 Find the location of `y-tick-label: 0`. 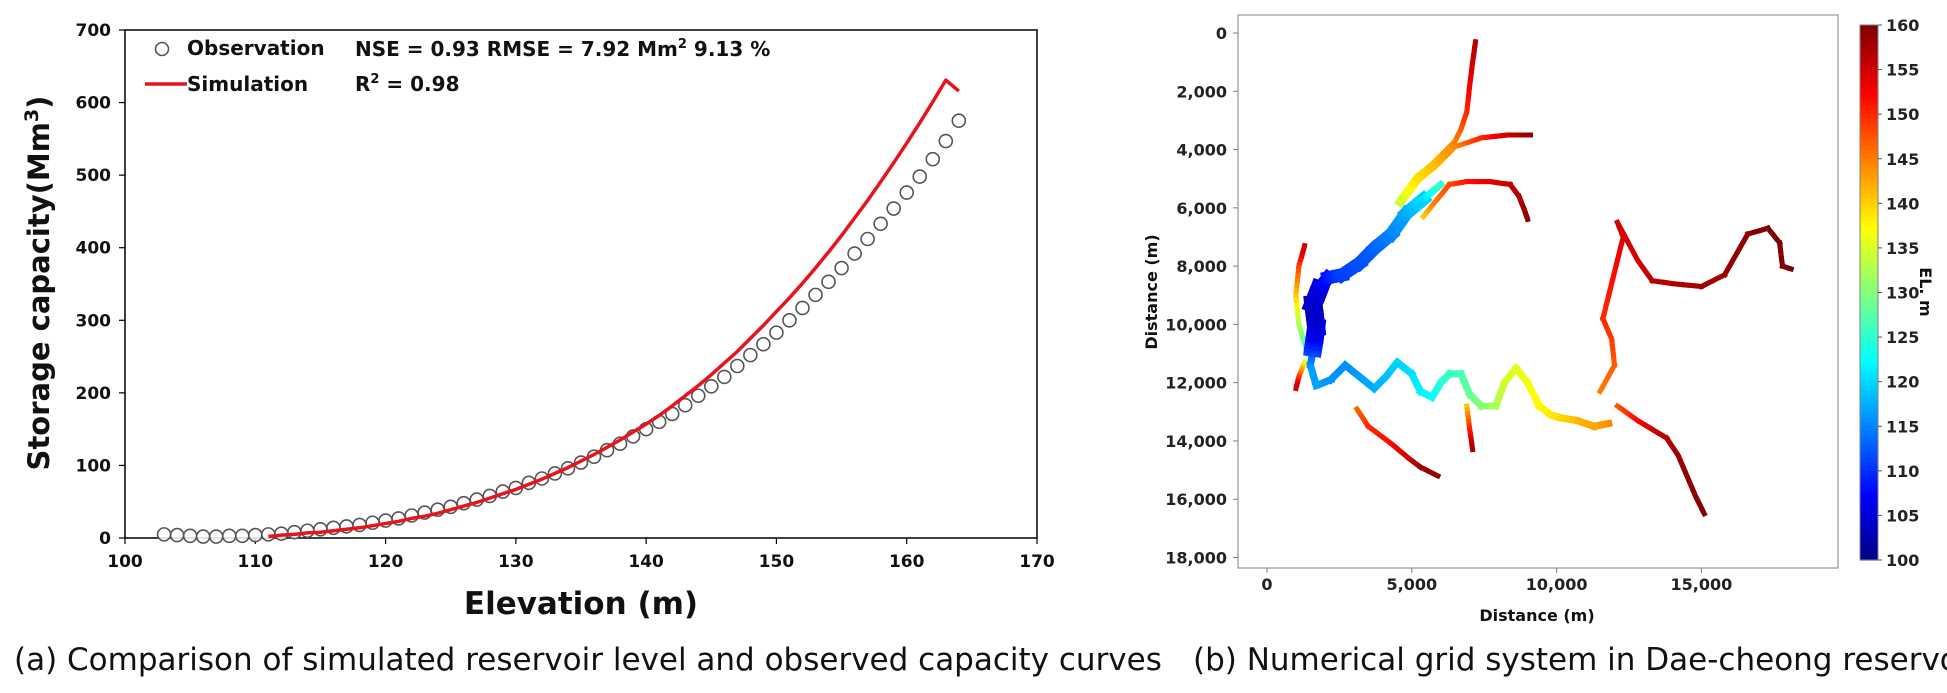

y-tick-label: 0 is located at coordinates (105, 539).